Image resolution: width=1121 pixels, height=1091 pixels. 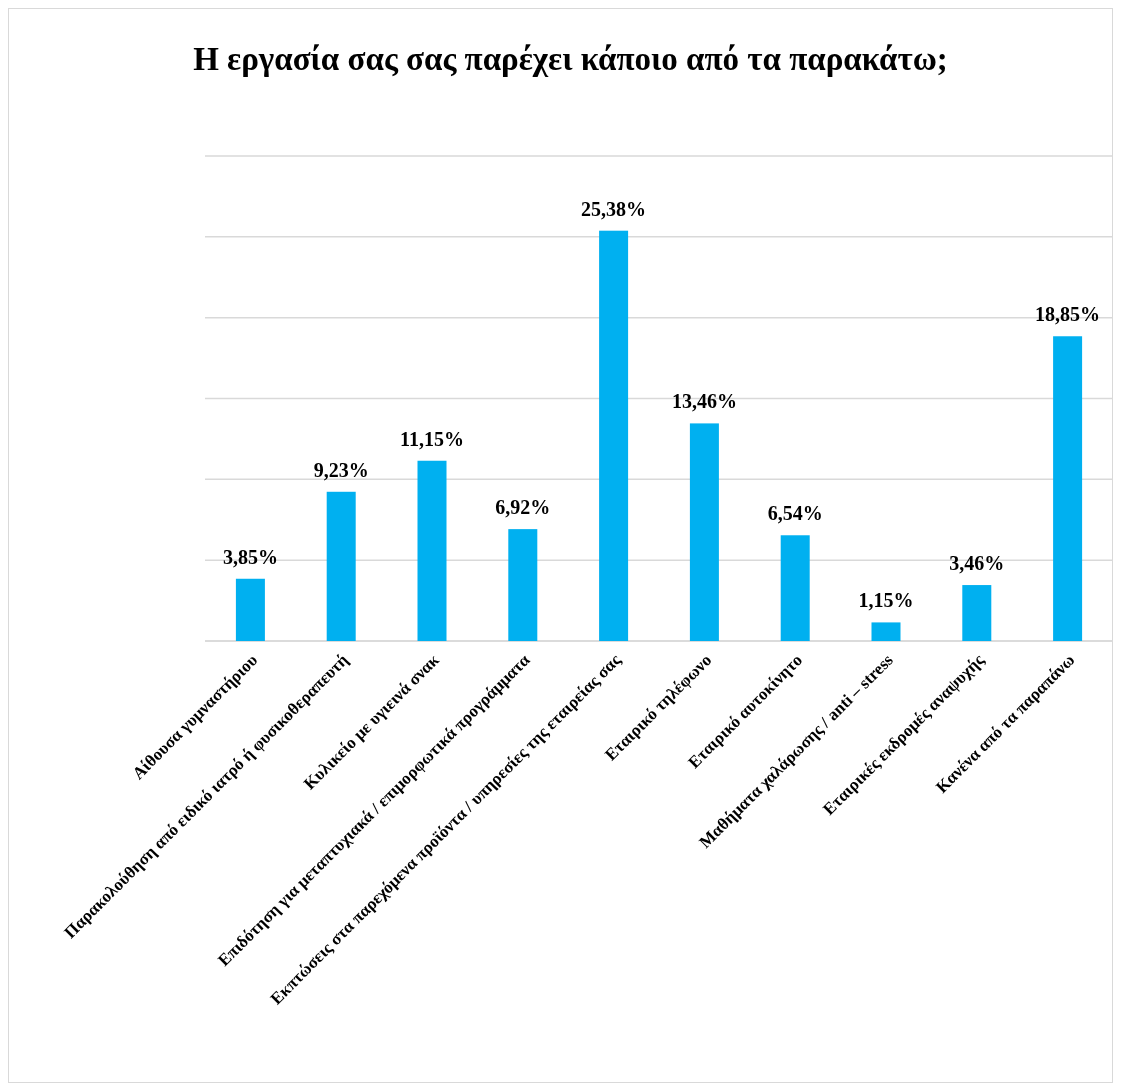 I want to click on data-label: 6,92%, so click(x=523, y=507).